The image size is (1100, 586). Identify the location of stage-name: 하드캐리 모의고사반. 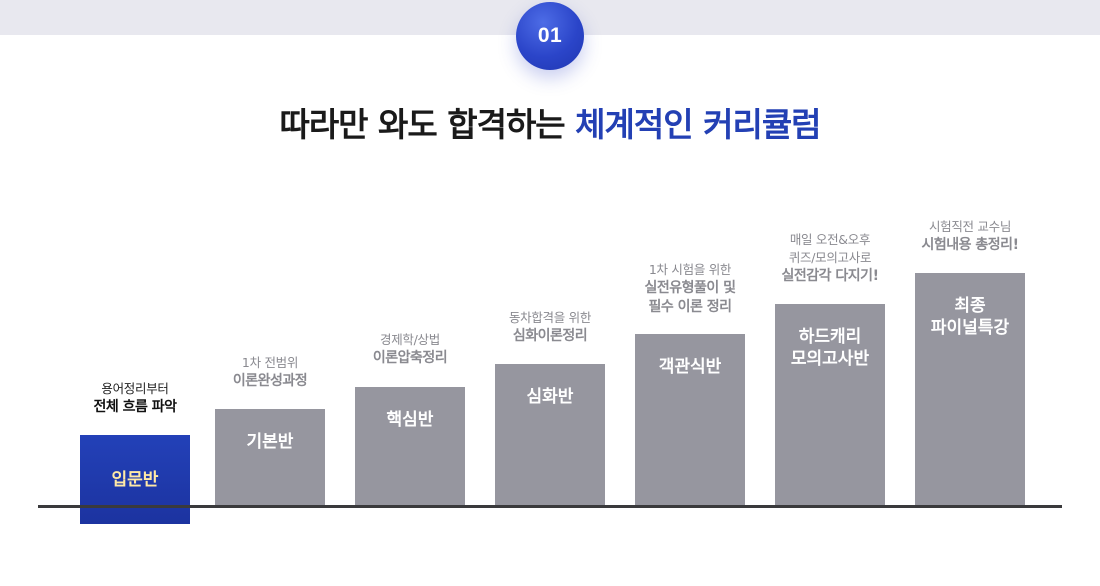
(830, 348).